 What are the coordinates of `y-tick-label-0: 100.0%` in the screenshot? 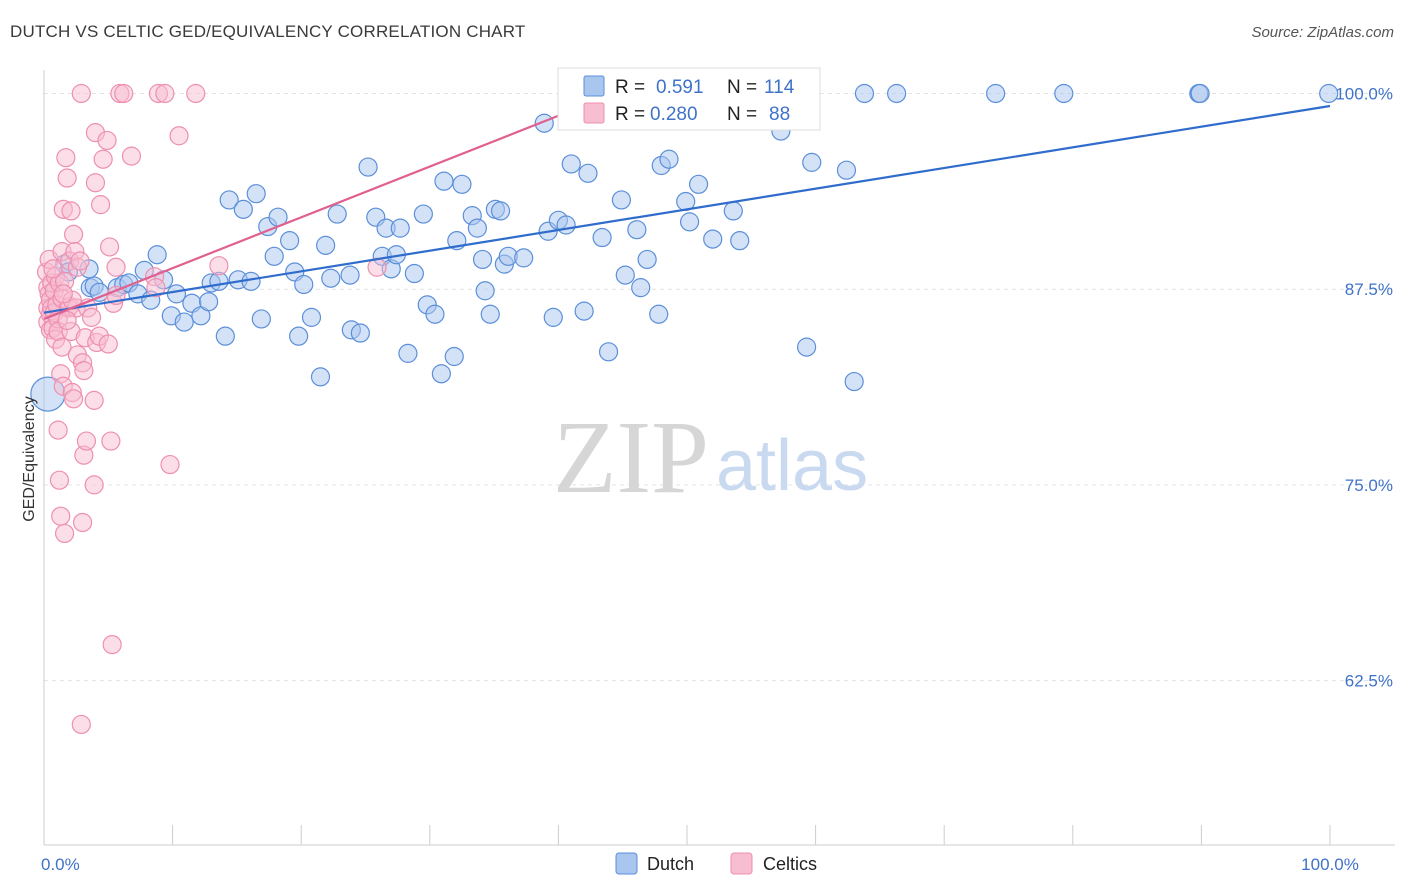 It's located at (1364, 93).